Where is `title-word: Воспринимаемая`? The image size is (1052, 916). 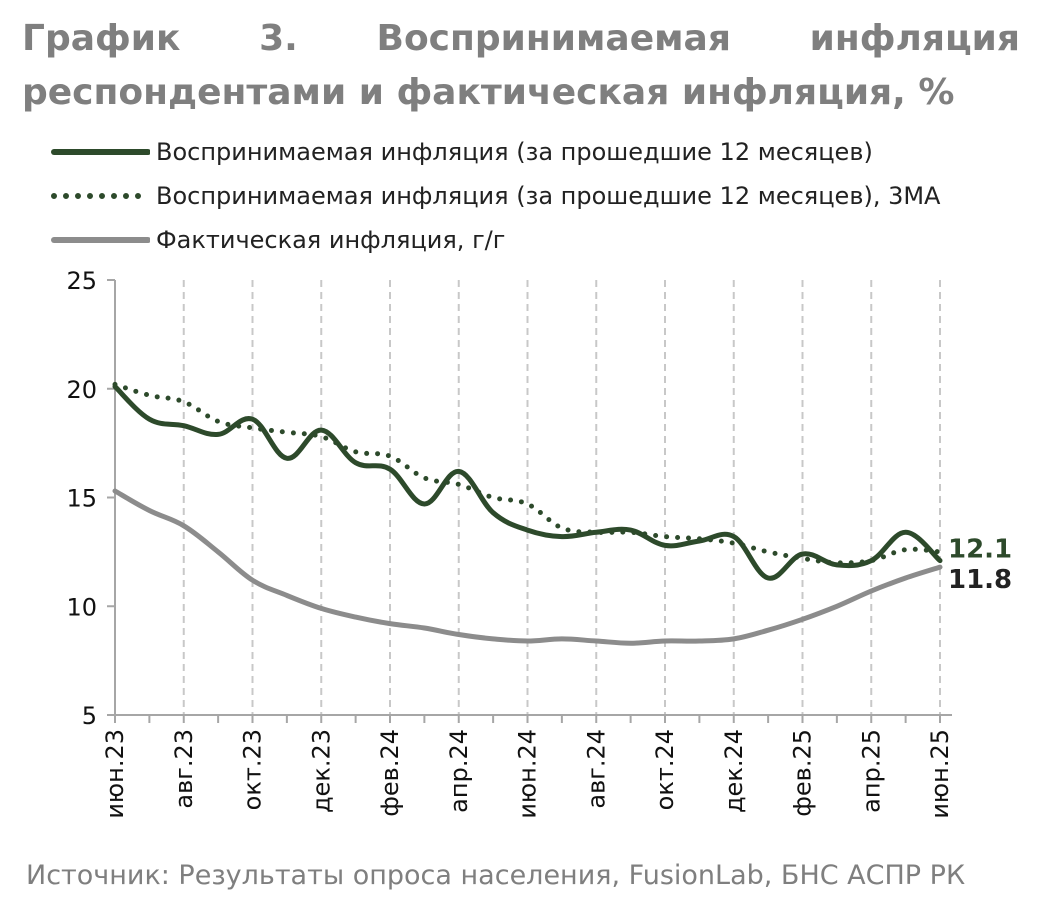
title-word: Воспринимаемая is located at coordinates (553, 38).